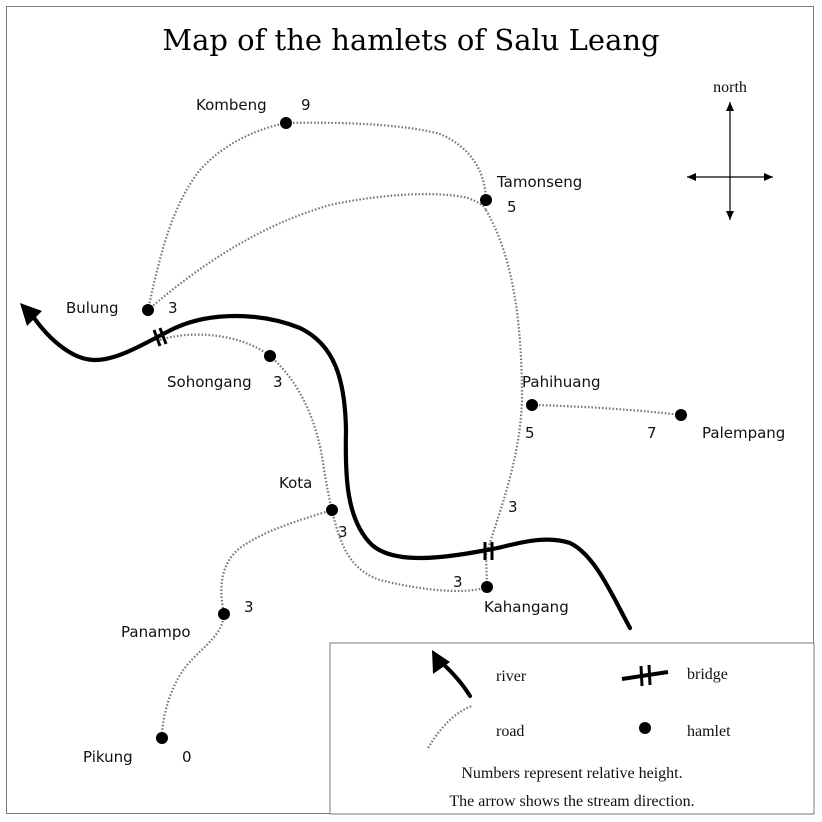 The height and width of the screenshot is (822, 822). What do you see at coordinates (306, 105) in the screenshot?
I see `hamlet-kombeng-height: 9` at bounding box center [306, 105].